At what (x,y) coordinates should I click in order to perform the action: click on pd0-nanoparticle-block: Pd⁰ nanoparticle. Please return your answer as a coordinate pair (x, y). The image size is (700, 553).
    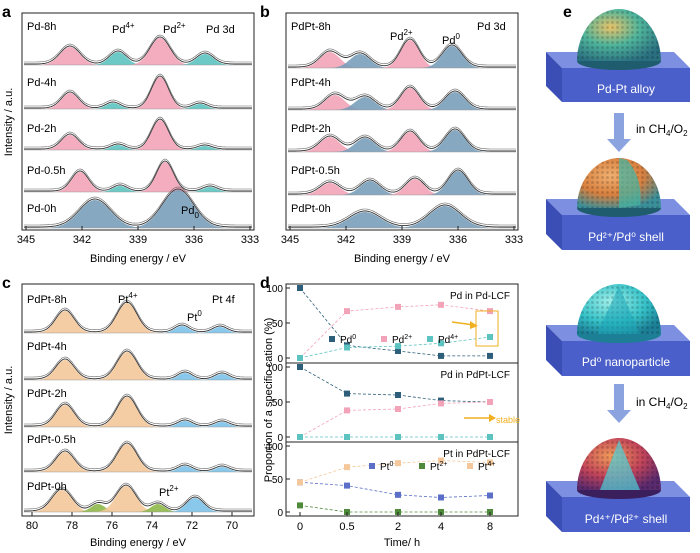
    Looking at the image, I should click on (618, 330).